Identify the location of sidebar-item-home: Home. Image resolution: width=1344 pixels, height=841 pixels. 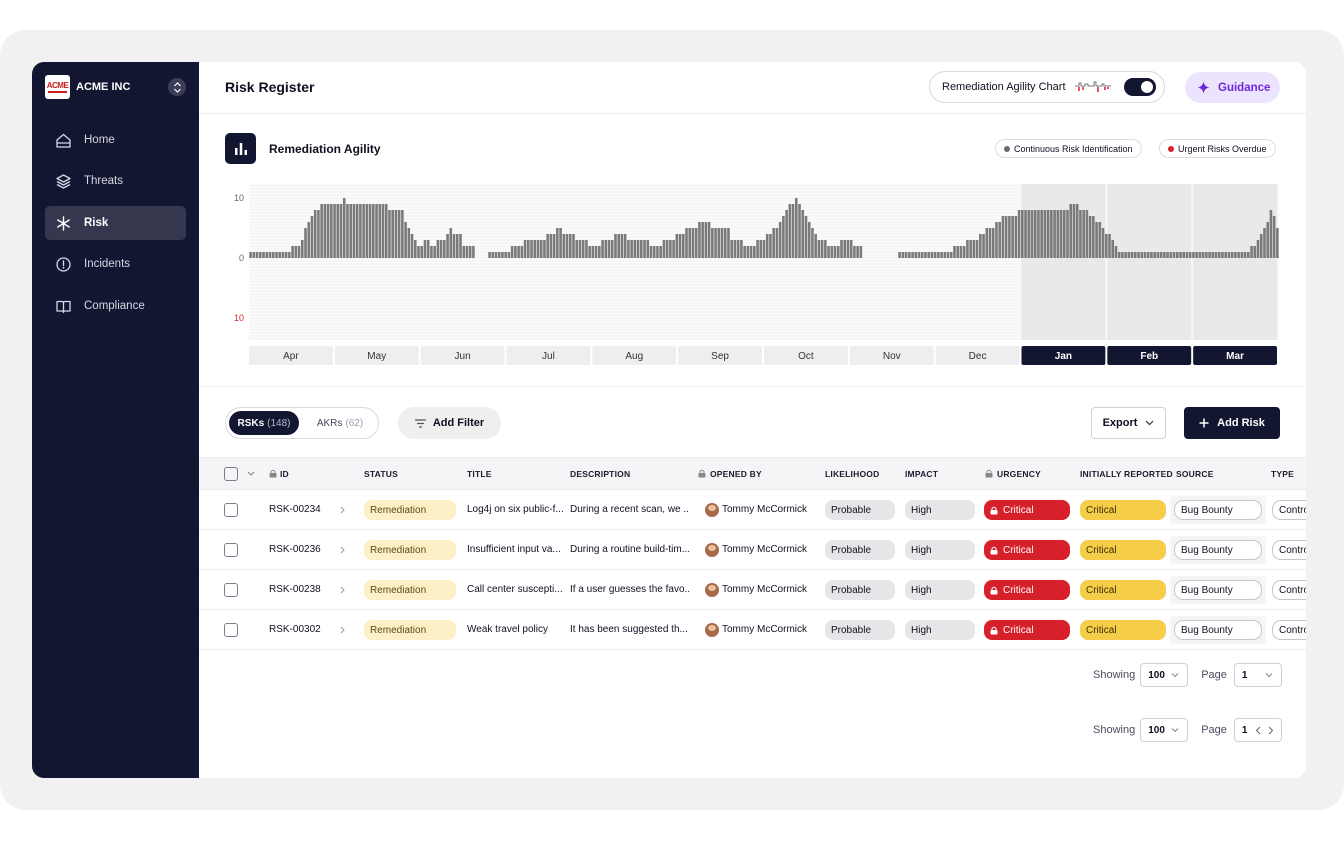
(115, 140).